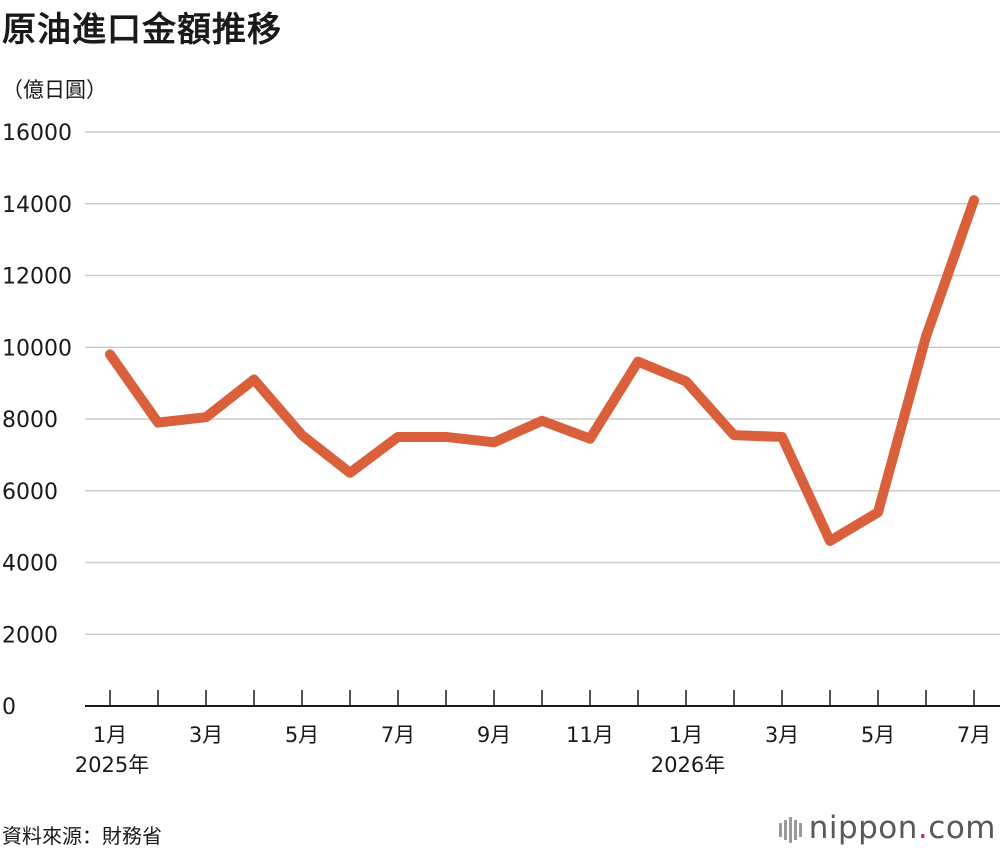  Describe the element at coordinates (9, 707) in the screenshot. I see `y-tick-label: 0` at that location.